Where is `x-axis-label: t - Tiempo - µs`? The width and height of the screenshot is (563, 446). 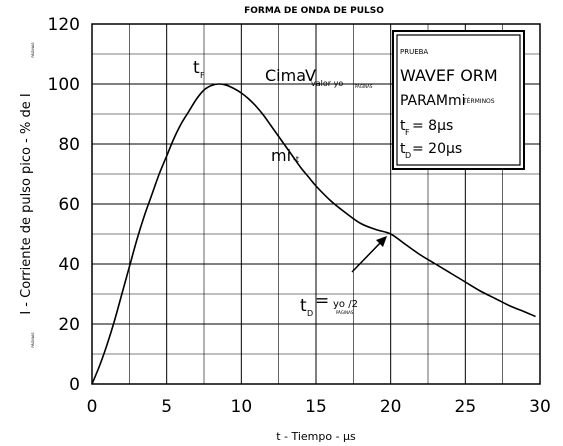
x-axis-label: t - Tiempo - µs is located at coordinates (316, 436).